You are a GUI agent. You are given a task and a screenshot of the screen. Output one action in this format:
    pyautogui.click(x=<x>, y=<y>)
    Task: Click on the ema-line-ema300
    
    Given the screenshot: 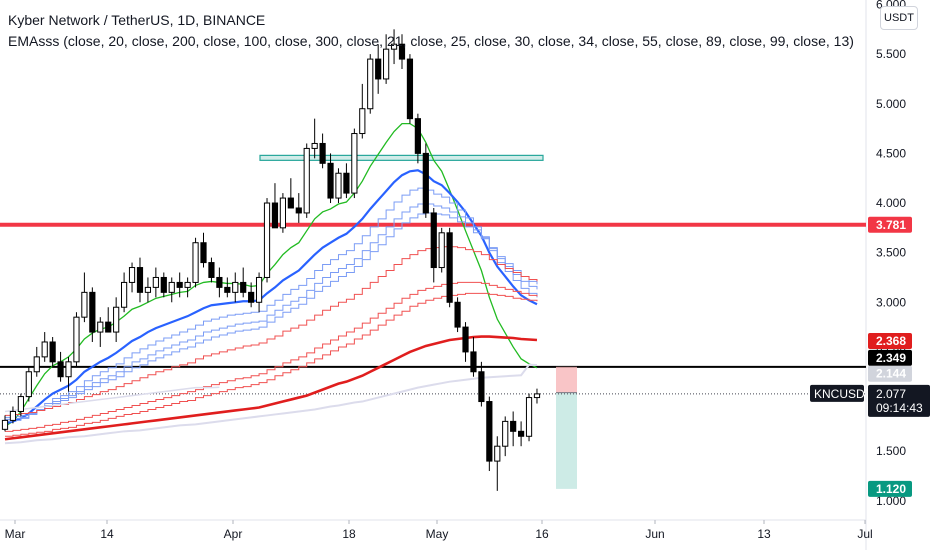 What is the action you would take?
    pyautogui.click(x=112, y=399)
    